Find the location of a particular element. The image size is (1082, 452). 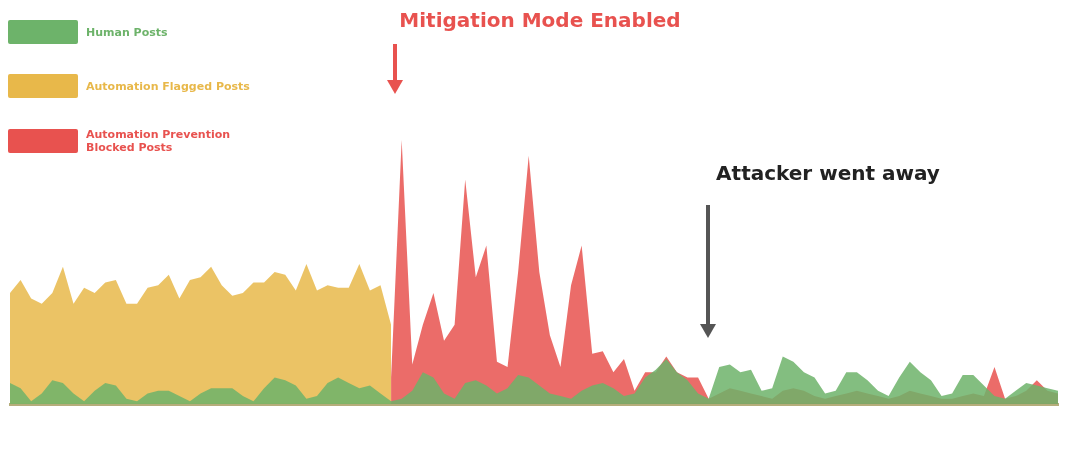

annotation: Attacker went away is located at coordinates (828, 173).